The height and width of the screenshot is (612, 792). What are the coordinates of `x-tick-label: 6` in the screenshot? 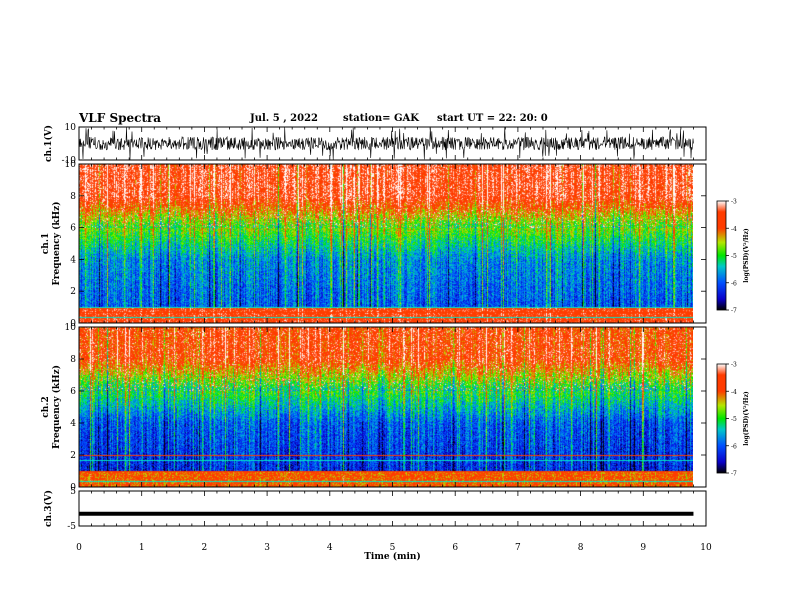 It's located at (455, 548).